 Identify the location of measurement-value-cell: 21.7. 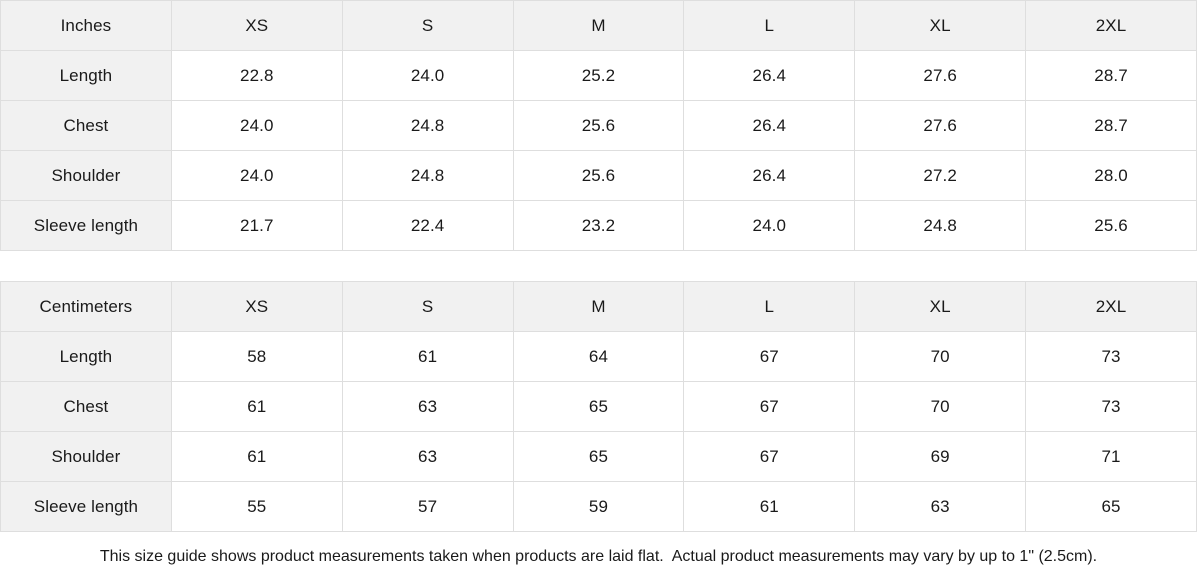
(256, 225).